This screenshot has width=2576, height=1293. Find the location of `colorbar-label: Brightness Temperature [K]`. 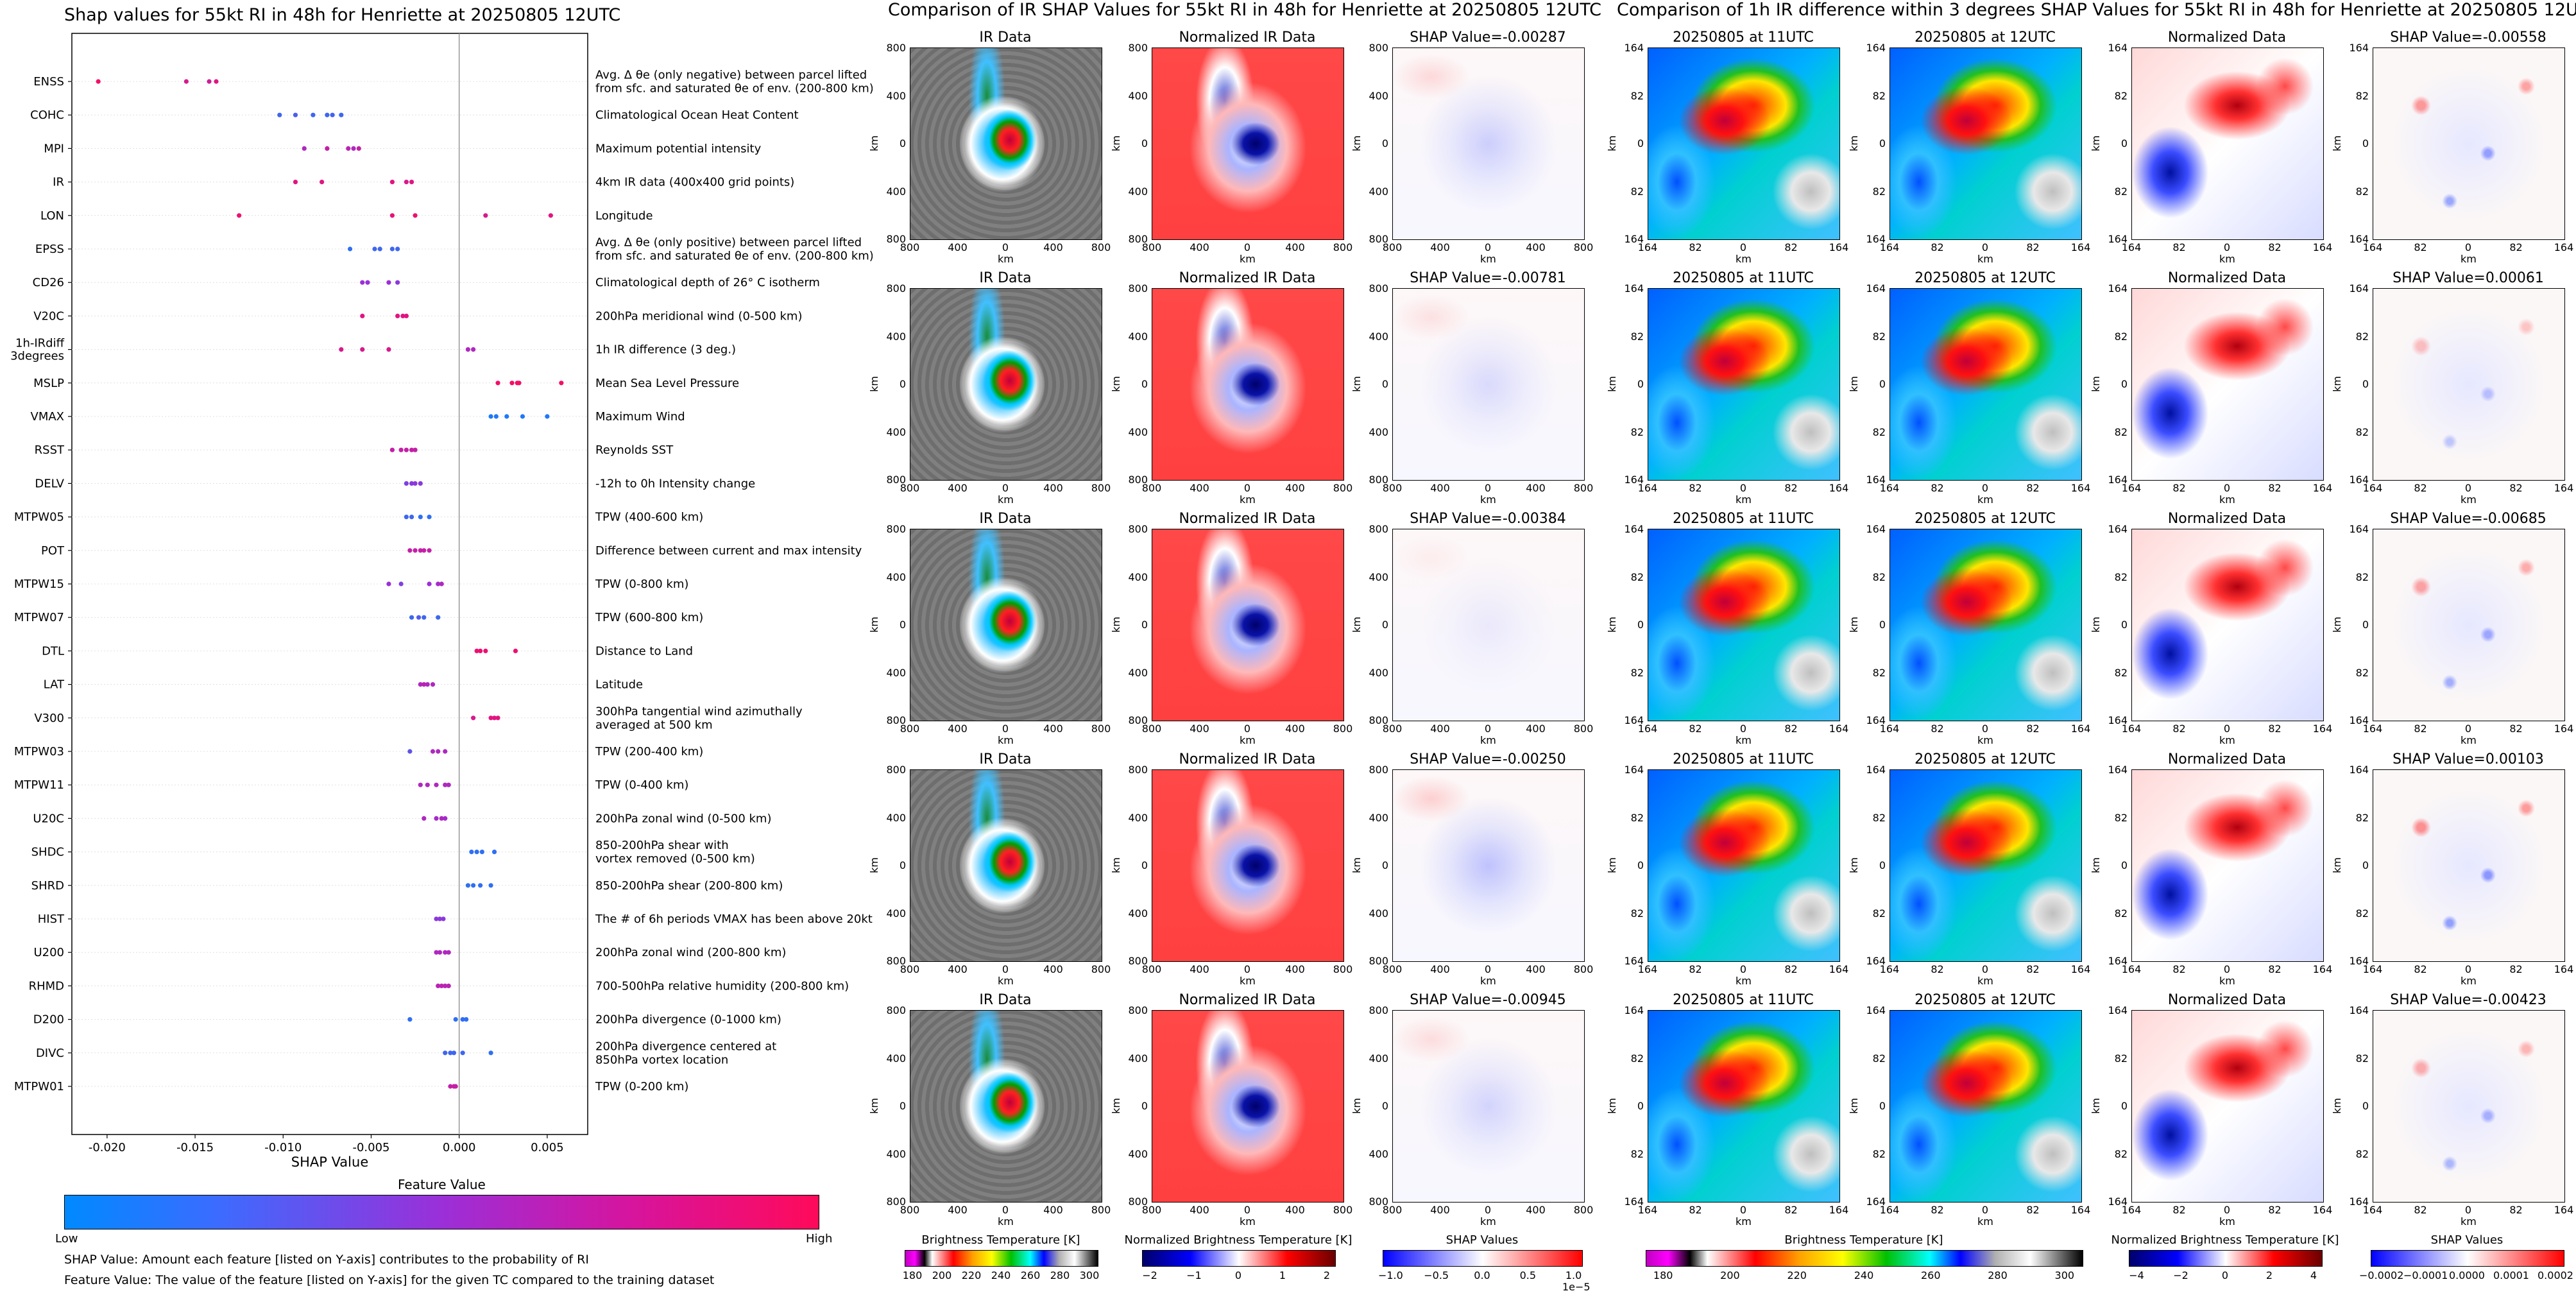

colorbar-label: Brightness Temperature [K] is located at coordinates (1001, 1240).